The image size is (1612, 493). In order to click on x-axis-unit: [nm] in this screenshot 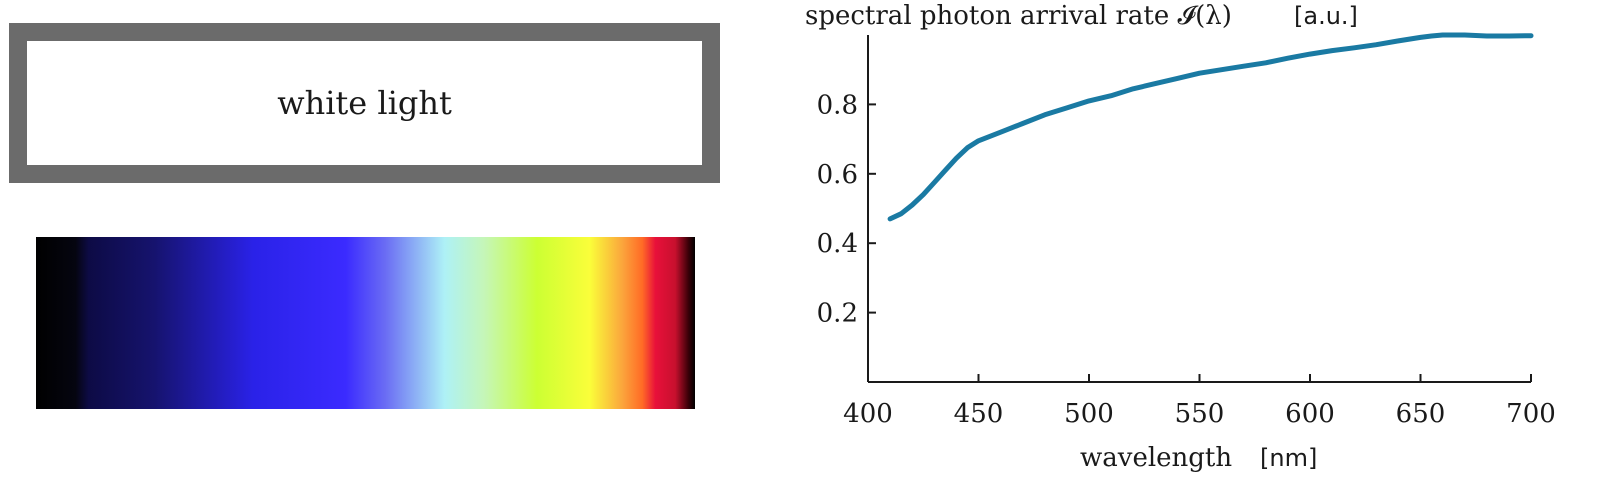, I will do `click(1288, 458)`.